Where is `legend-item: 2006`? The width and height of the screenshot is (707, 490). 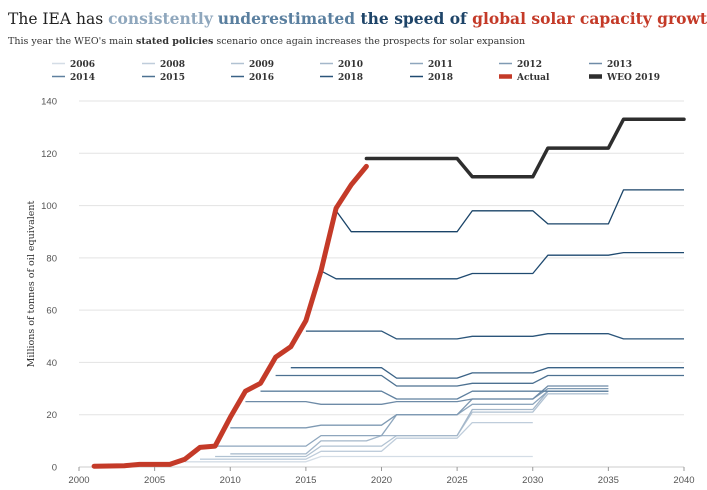 legend-item: 2006 is located at coordinates (73, 65).